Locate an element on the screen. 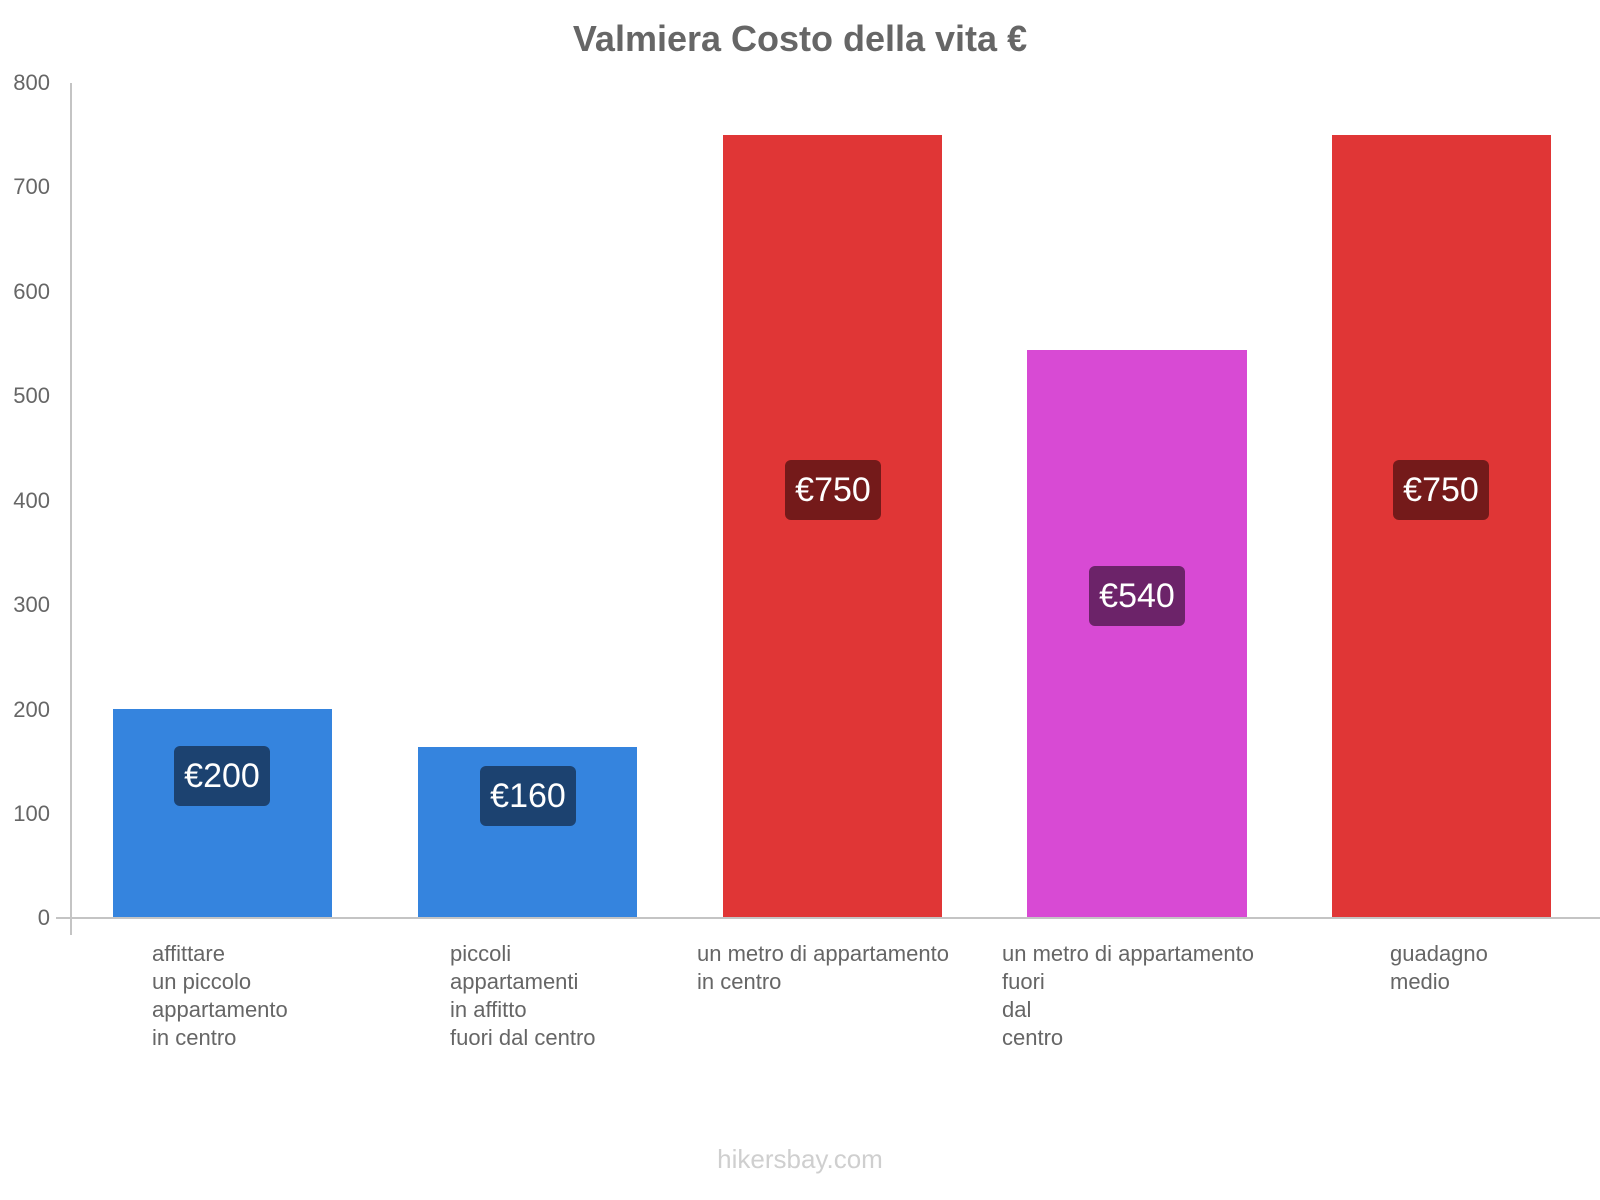 The width and height of the screenshot is (1600, 1200). bar-value-label: €540 is located at coordinates (1137, 596).